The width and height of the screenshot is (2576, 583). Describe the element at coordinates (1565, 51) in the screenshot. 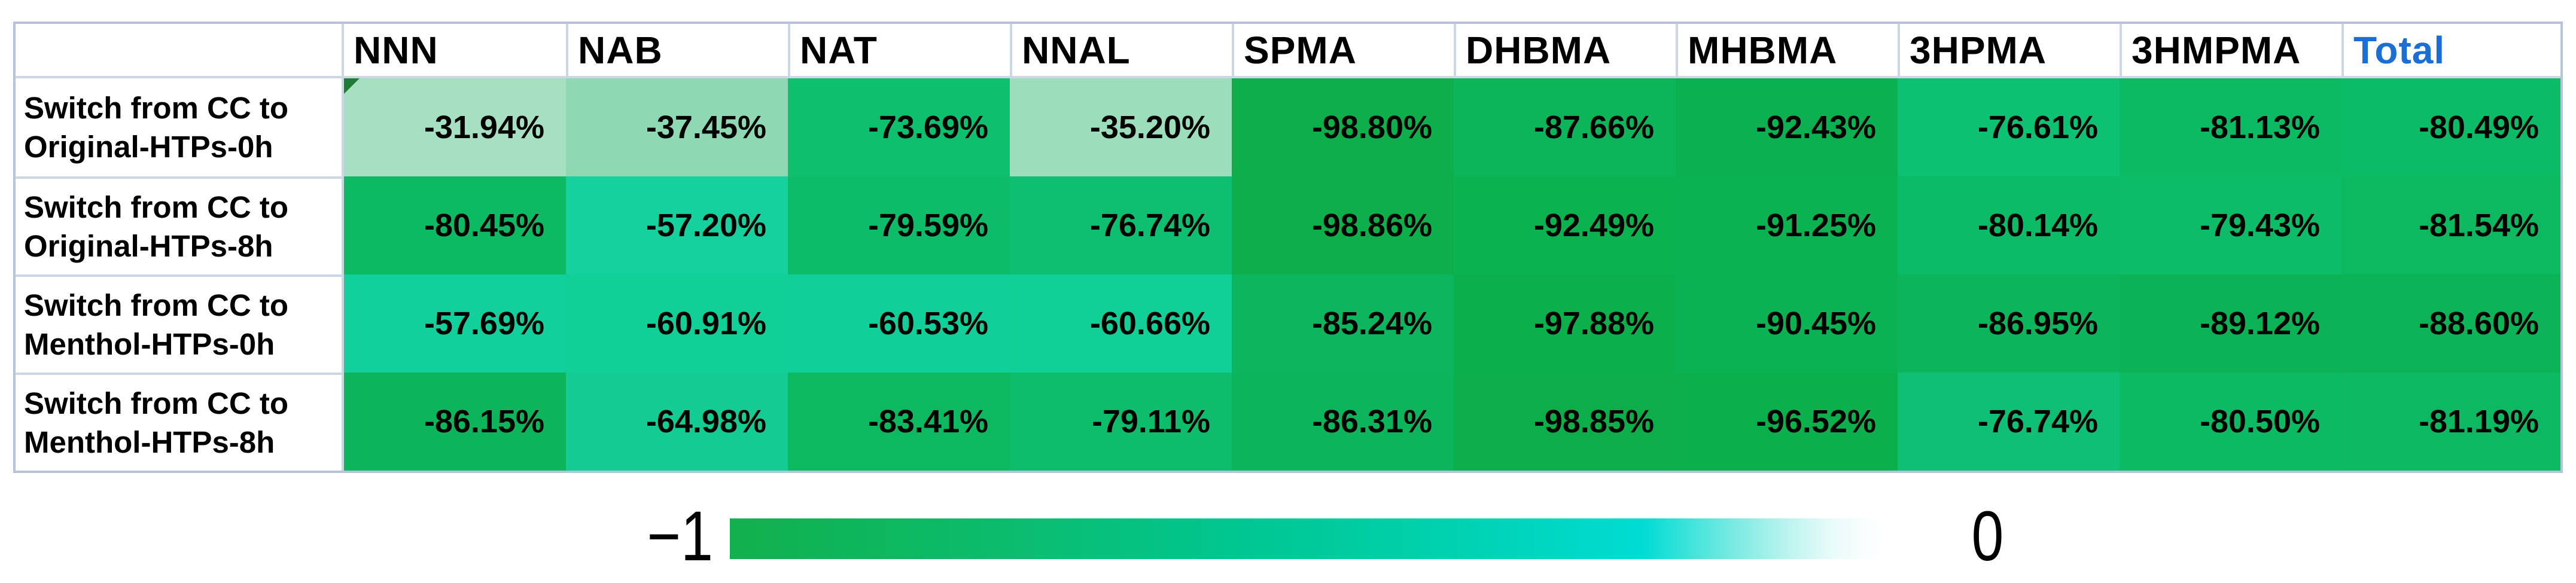

I see `column-header-dhbma: DHBMA` at that location.